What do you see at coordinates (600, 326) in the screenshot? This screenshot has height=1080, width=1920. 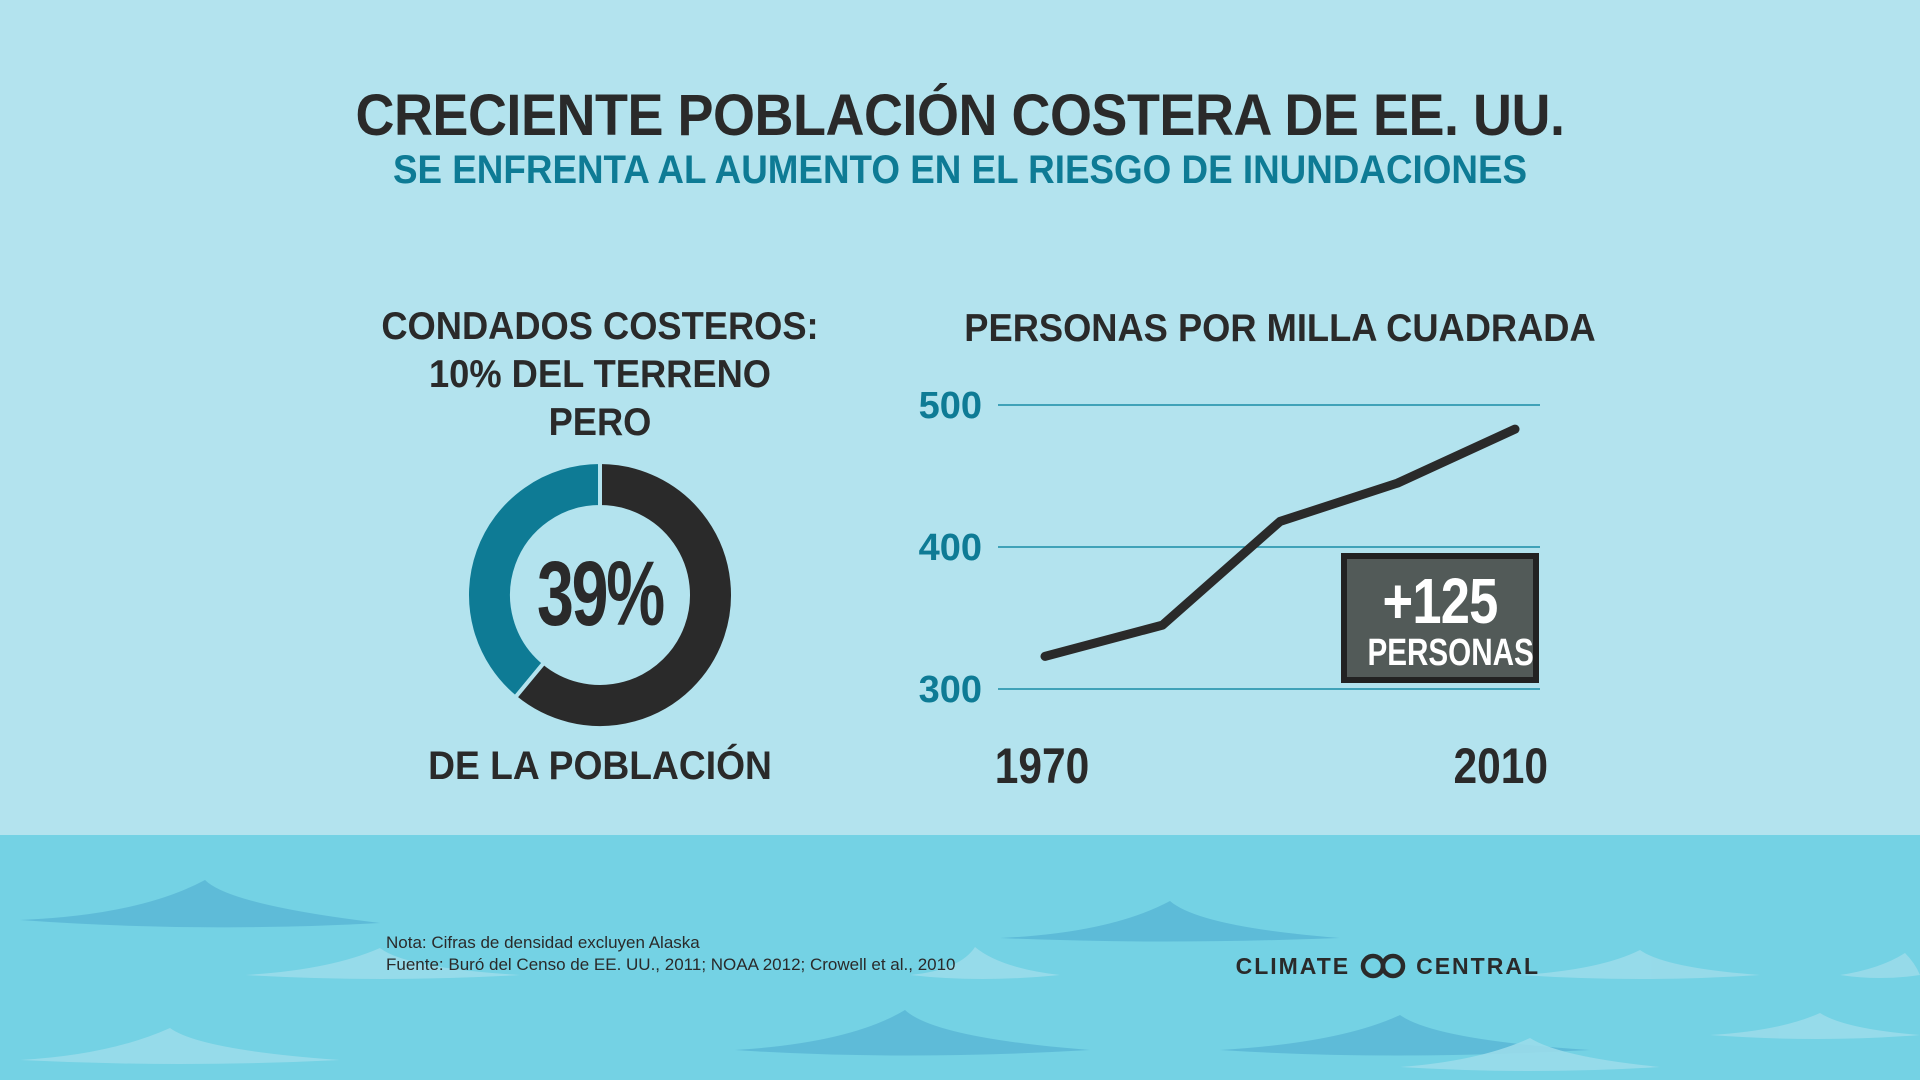 I see `donut-heading-line-1: CONDADOS COSTEROS:` at bounding box center [600, 326].